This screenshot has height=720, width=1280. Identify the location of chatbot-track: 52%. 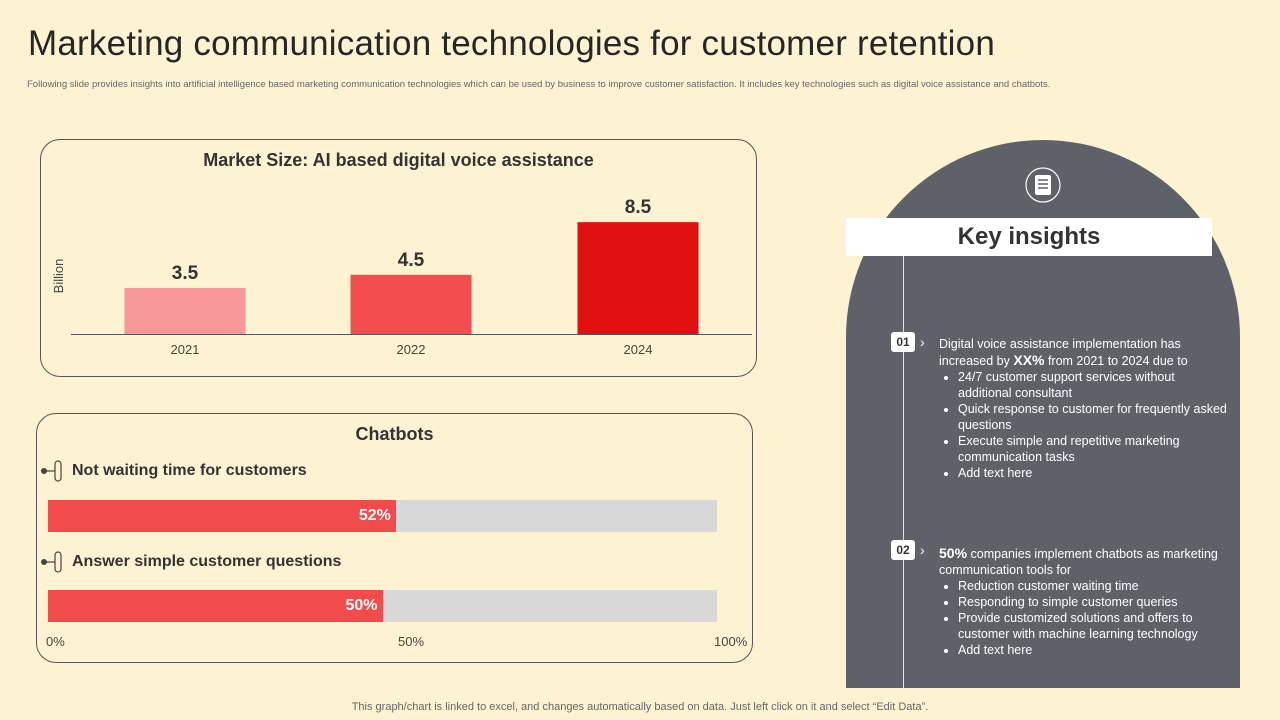
(382, 516).